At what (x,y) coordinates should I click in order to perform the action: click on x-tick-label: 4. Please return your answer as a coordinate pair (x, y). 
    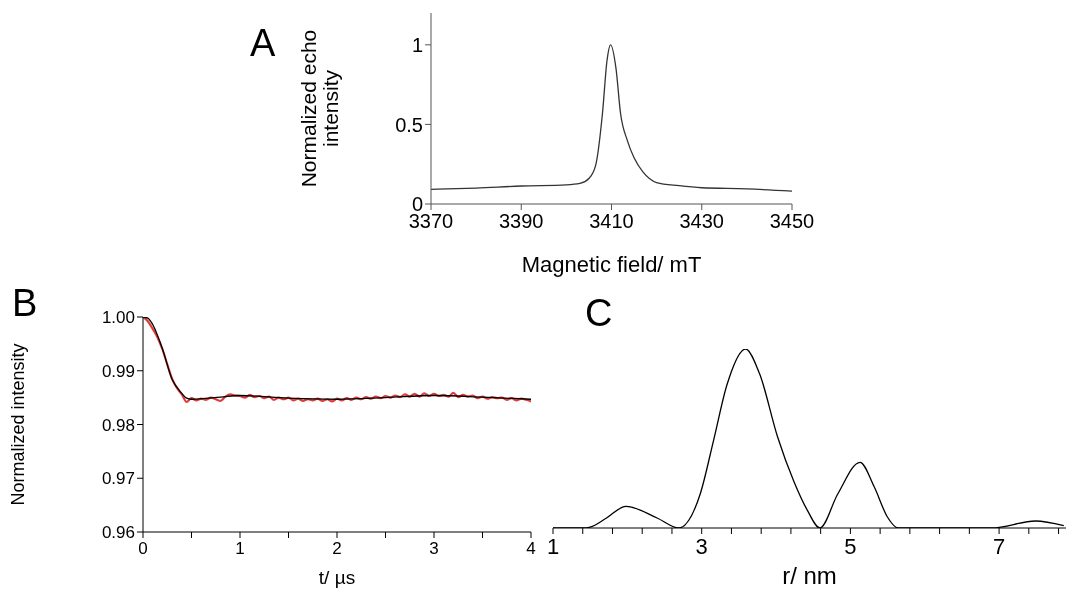
    Looking at the image, I should click on (531, 549).